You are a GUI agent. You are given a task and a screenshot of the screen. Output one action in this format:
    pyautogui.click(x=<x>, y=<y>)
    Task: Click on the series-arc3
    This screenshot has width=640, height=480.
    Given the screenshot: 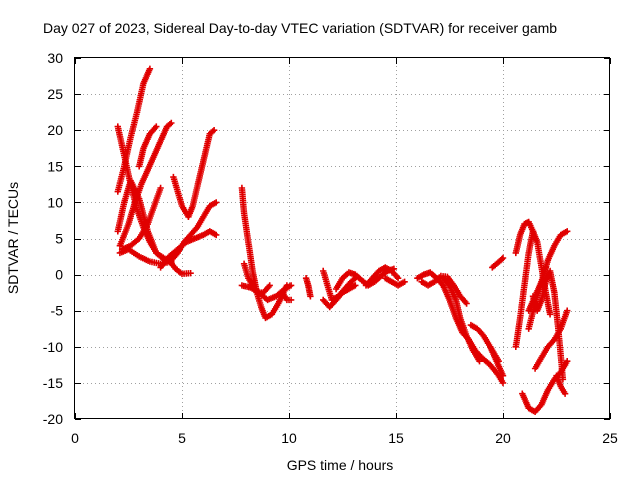 What is the action you would take?
    pyautogui.click(x=145, y=184)
    